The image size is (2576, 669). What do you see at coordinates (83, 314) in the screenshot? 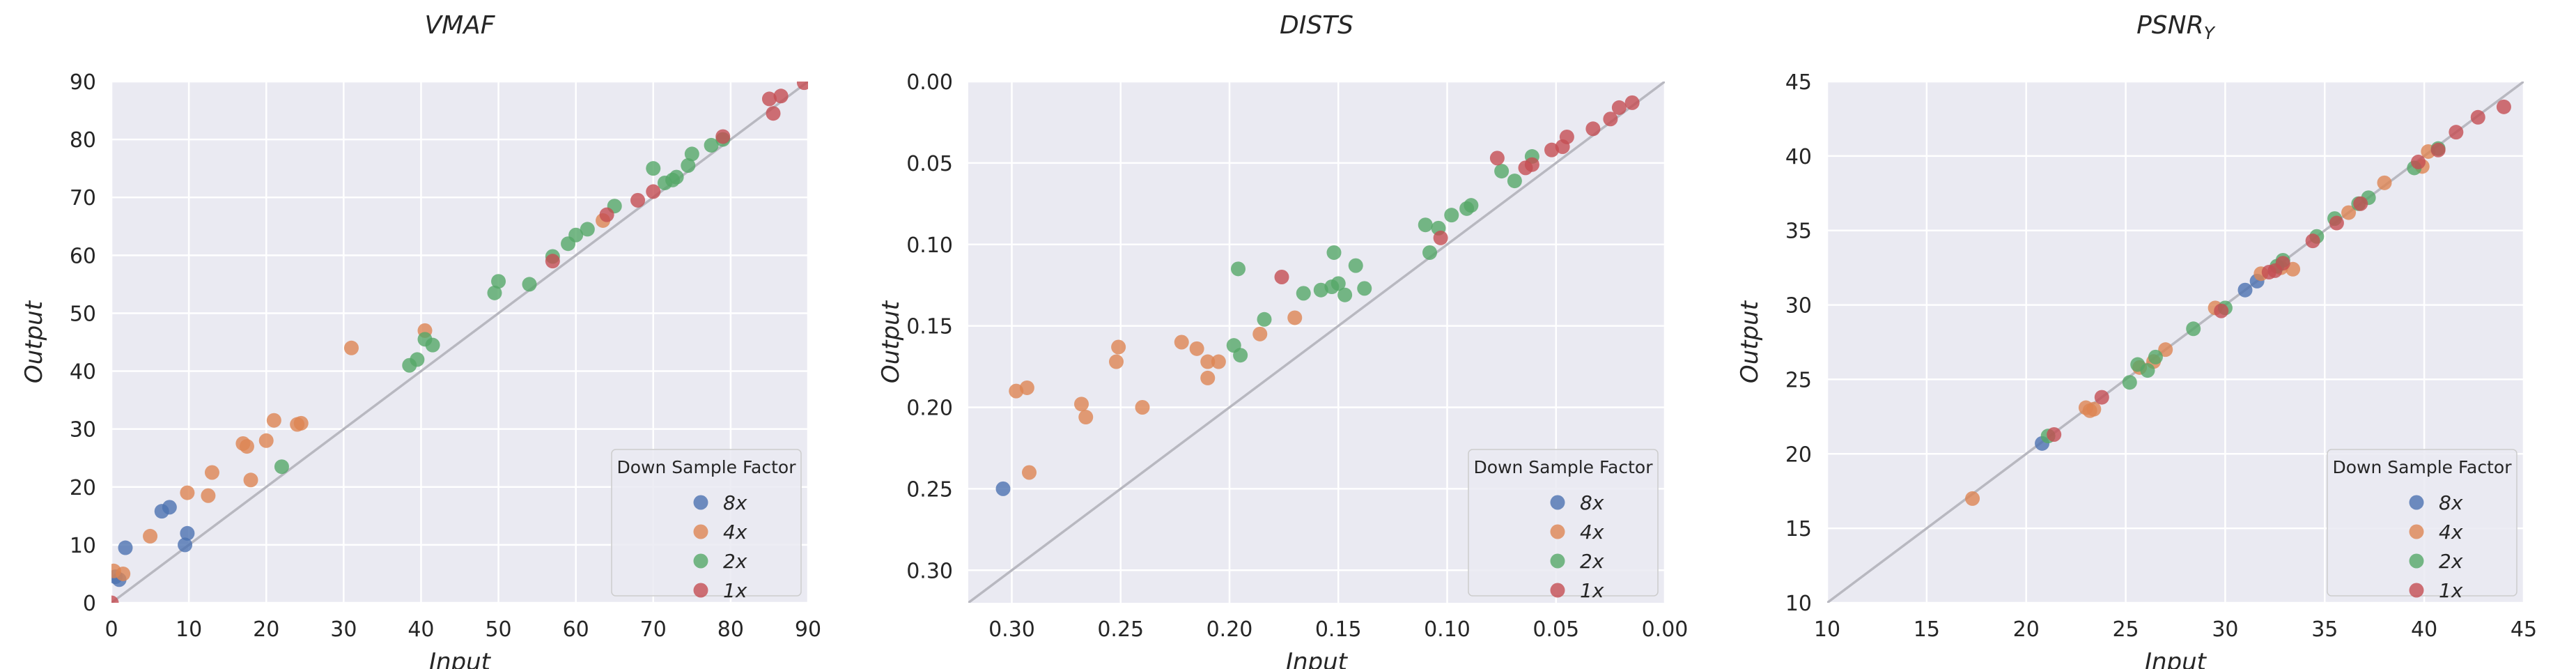
I see `y-tick-label: 50` at bounding box center [83, 314].